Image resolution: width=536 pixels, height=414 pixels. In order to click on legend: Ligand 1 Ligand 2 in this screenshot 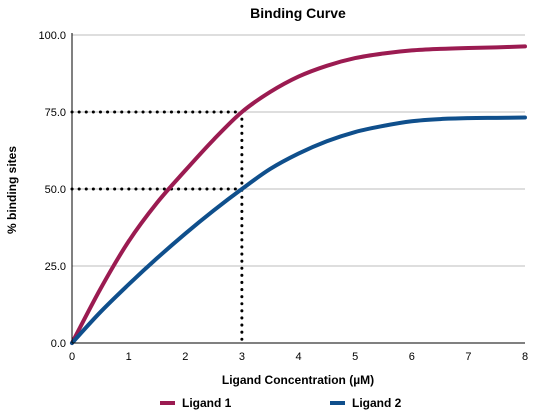, I will do `click(281, 403)`.